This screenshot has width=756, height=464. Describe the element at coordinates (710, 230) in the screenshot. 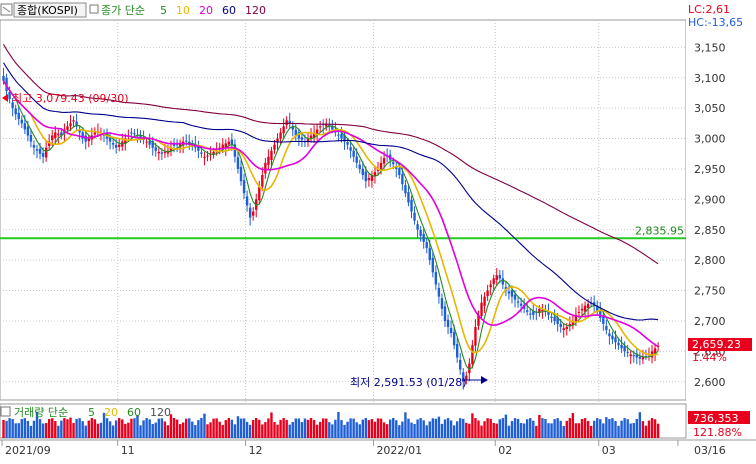

I see `y-tick-label: 2,850` at that location.